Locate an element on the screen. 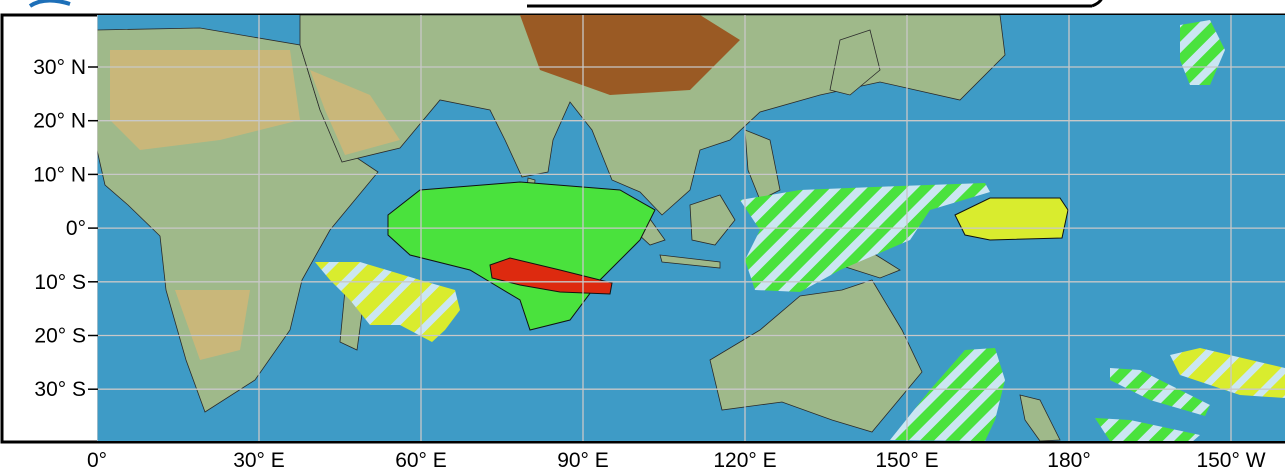 The image size is (1285, 467). arabia is located at coordinates (355, 112).